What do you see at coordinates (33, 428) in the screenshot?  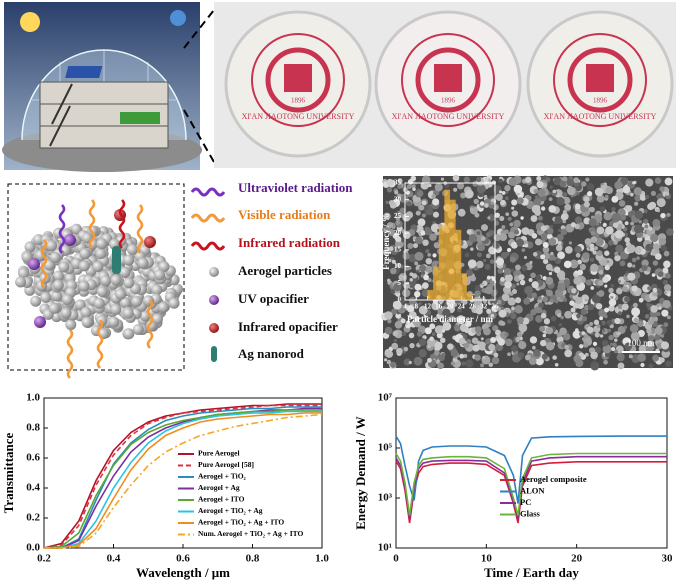 I see `y-tick-label: 0.8` at bounding box center [33, 428].